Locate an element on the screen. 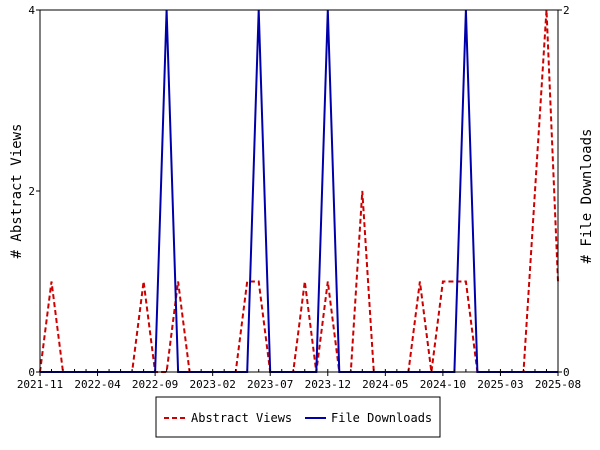 The image size is (600, 450). y-left-tick-label: 4 is located at coordinates (31, 10).